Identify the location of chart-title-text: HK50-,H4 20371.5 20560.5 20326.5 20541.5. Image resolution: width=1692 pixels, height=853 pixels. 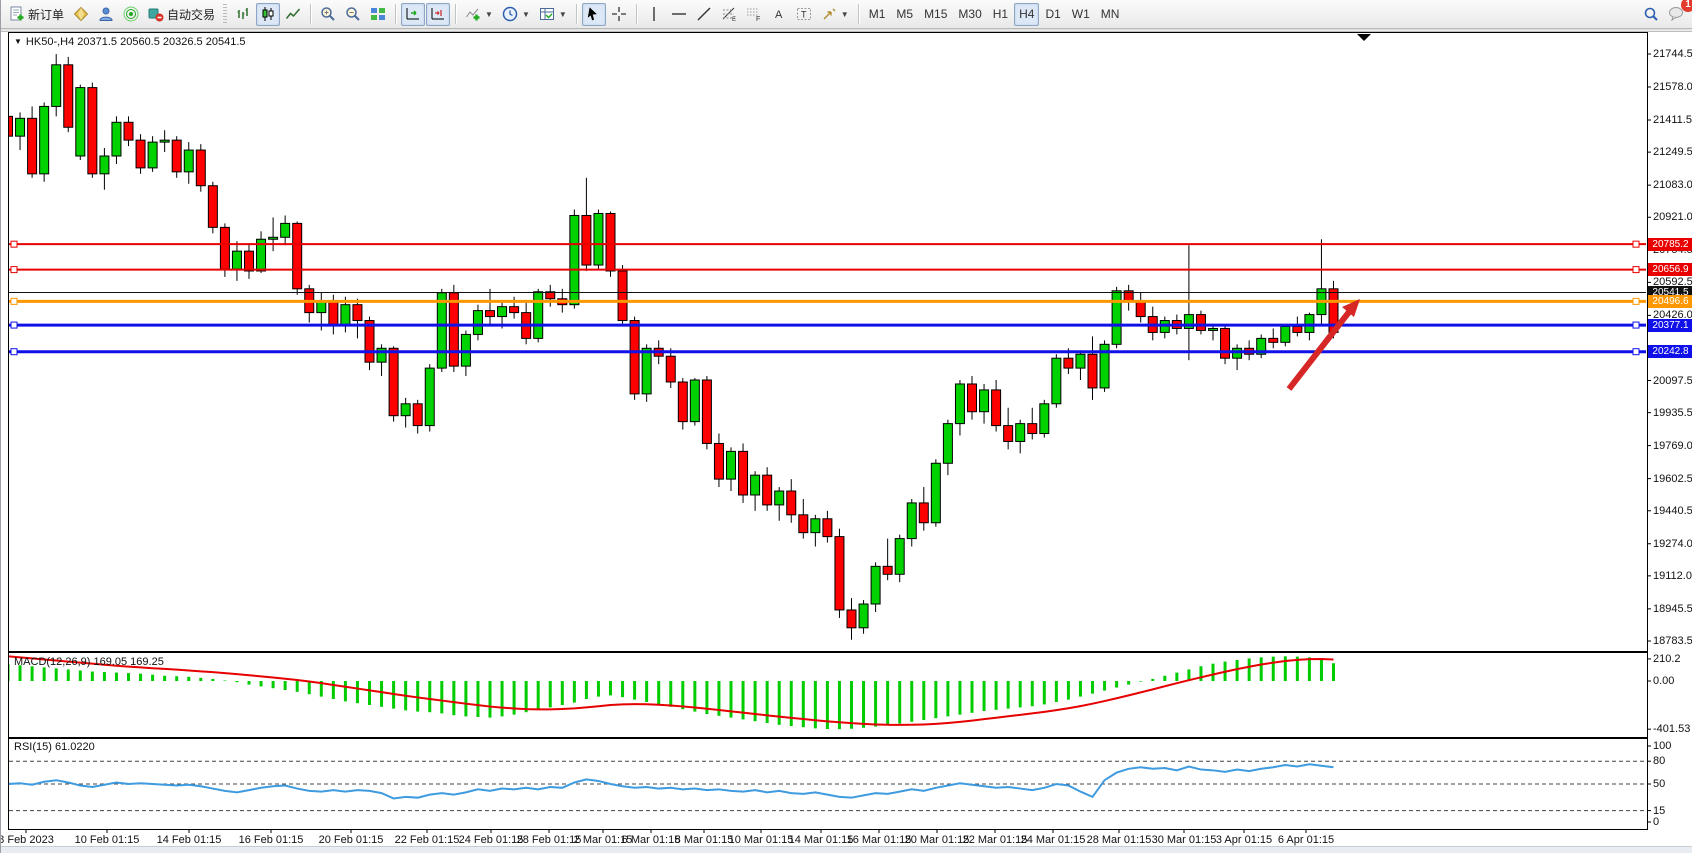
(135, 42).